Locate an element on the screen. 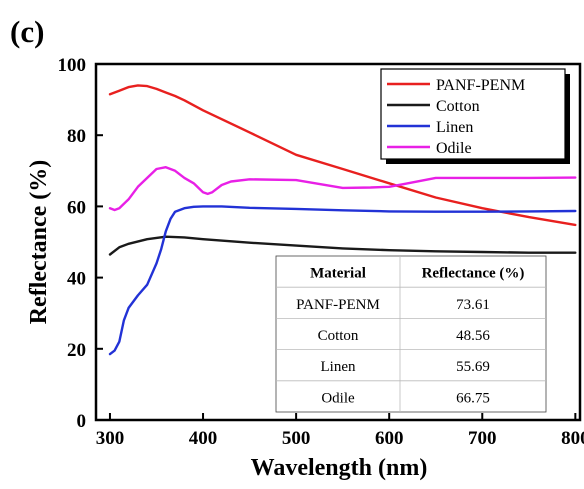  y-tick-label: 40 is located at coordinates (76, 279).